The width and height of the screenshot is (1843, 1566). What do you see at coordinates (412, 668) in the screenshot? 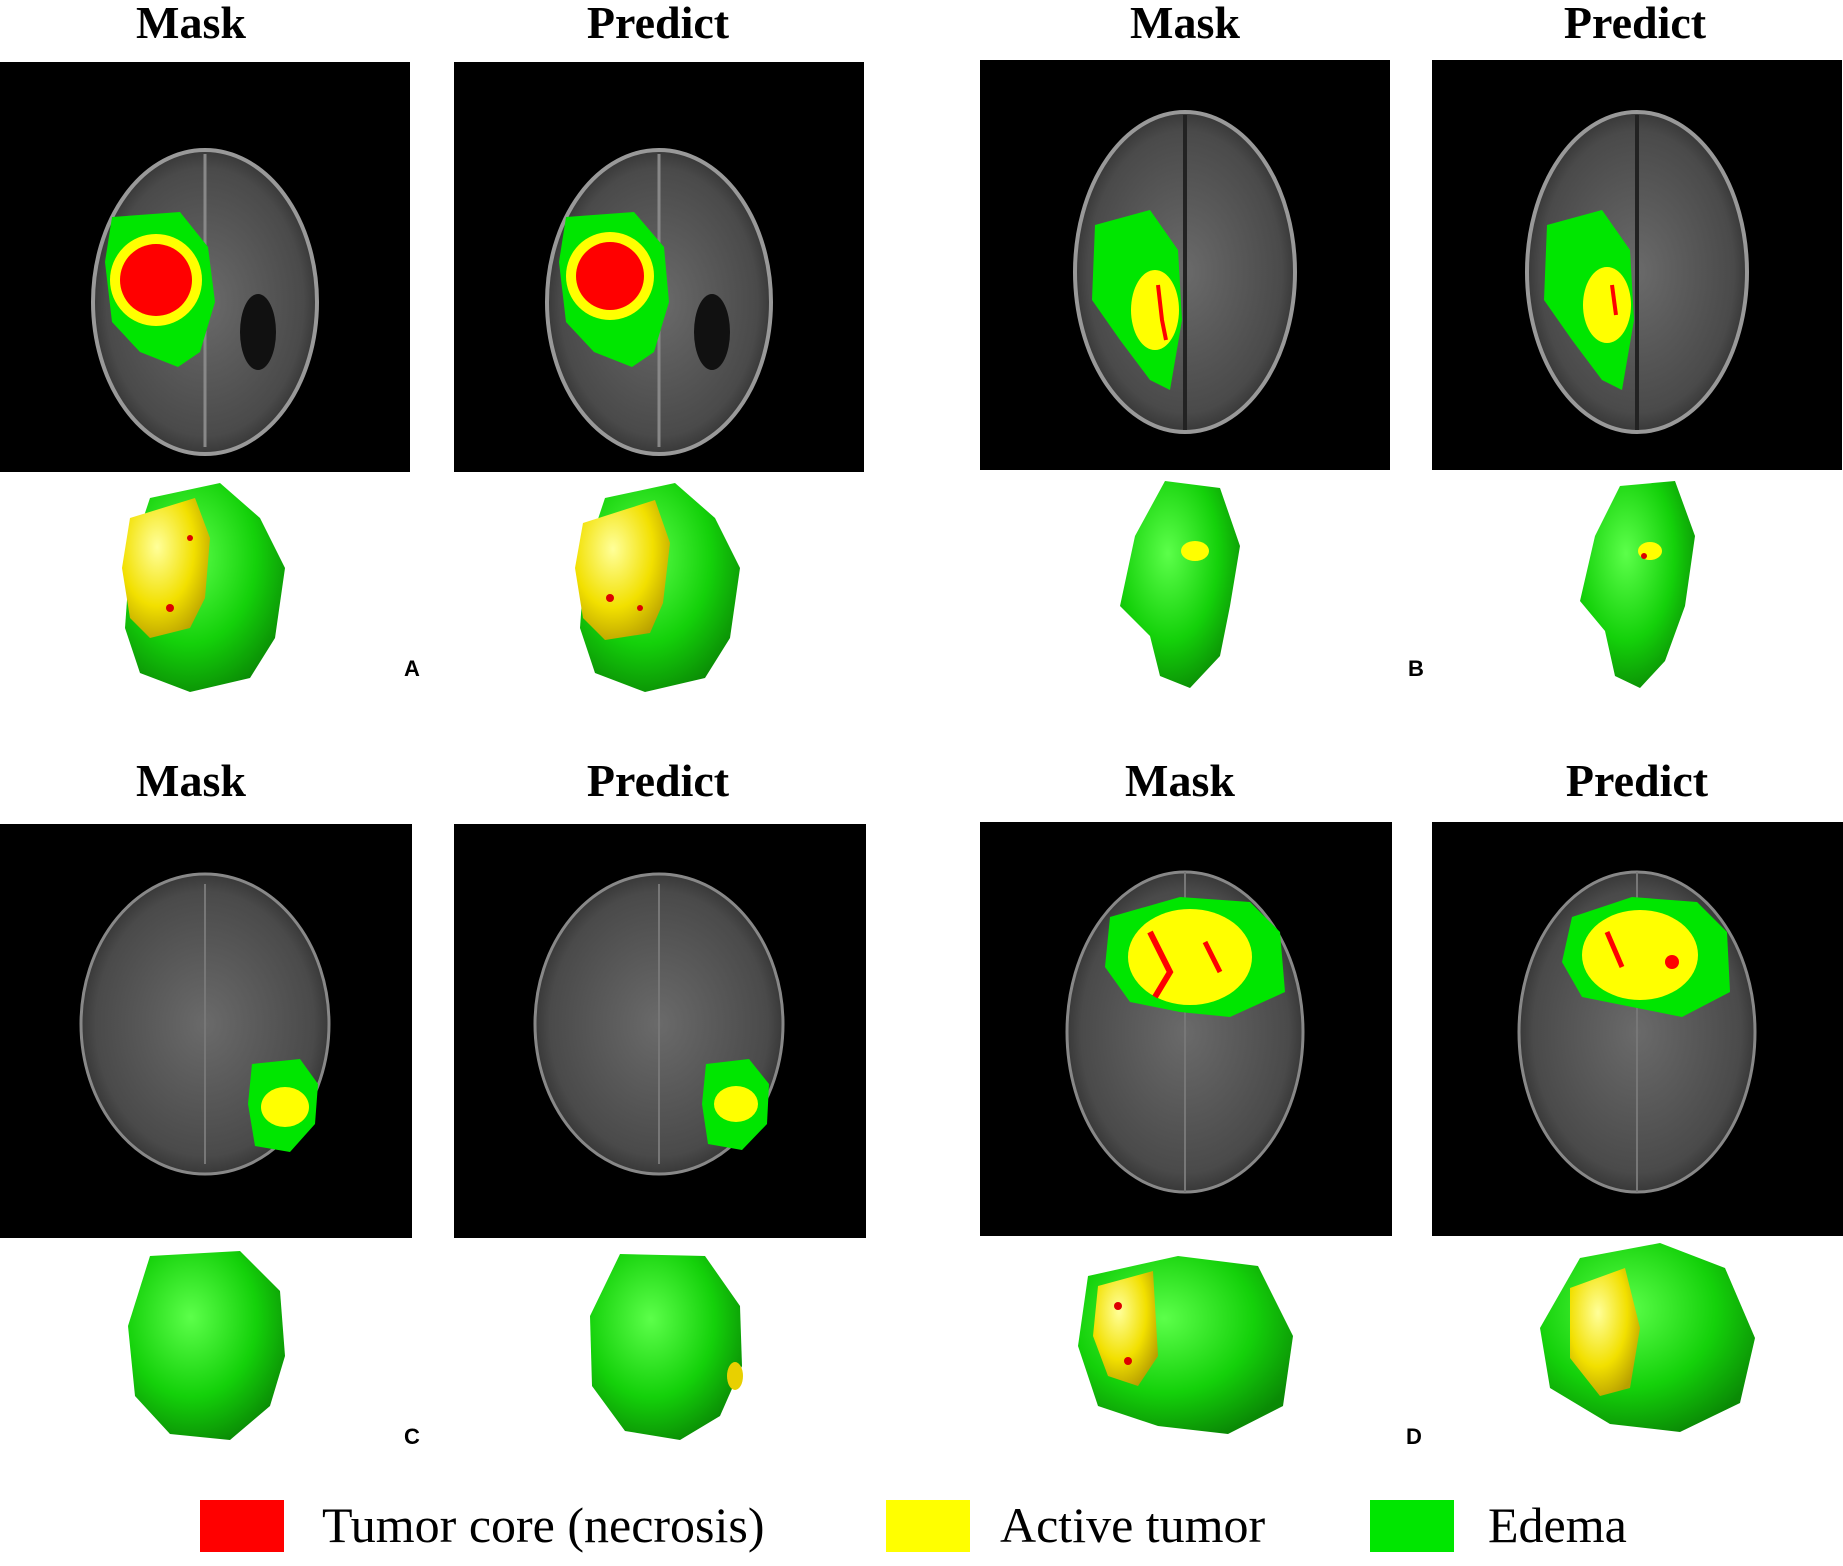
I see `panel-a-label: A` at bounding box center [412, 668].